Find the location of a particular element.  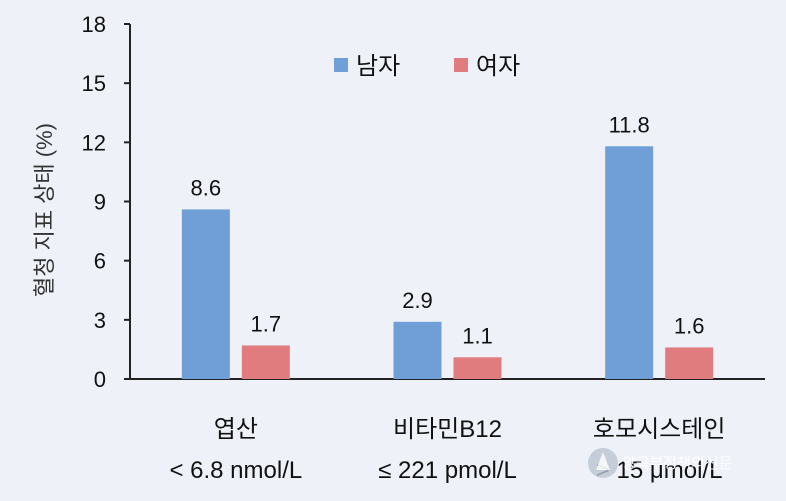

watermark: 양곡부정책의신문 is located at coordinates (660, 463).